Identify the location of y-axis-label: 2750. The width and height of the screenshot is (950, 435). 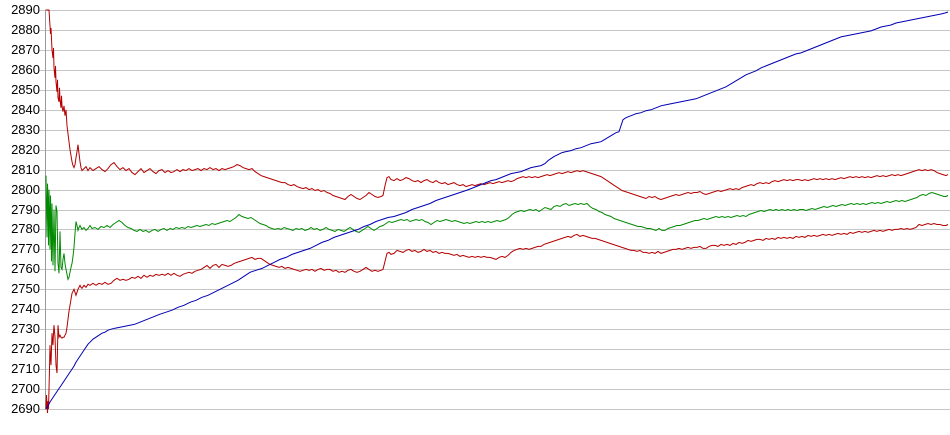
(25, 288).